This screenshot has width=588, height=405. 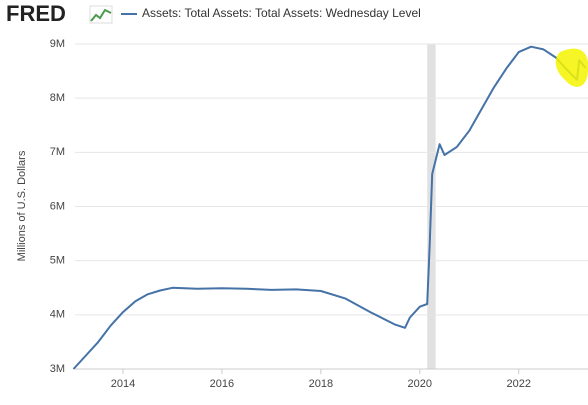 I want to click on x-tick-label: 2018, so click(x=321, y=384).